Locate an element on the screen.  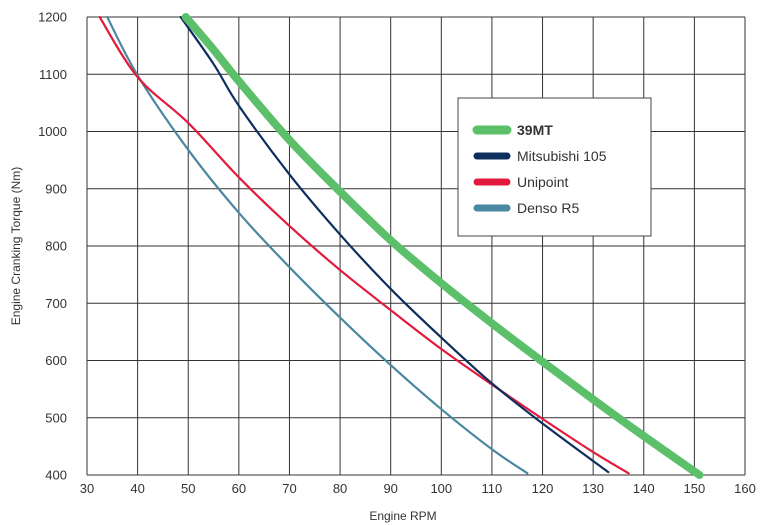
legend-label: Mitsubishi 105 is located at coordinates (562, 156).